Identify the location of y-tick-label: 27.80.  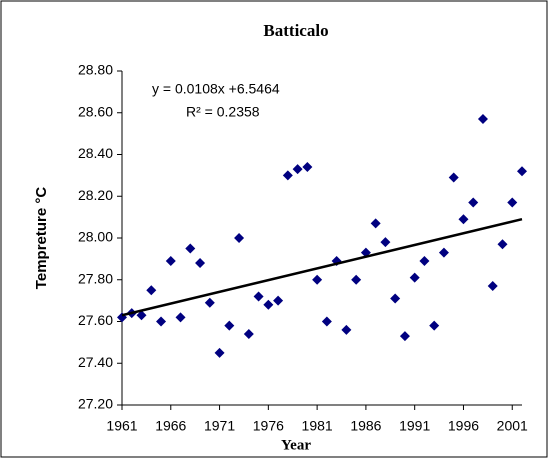
(95, 278).